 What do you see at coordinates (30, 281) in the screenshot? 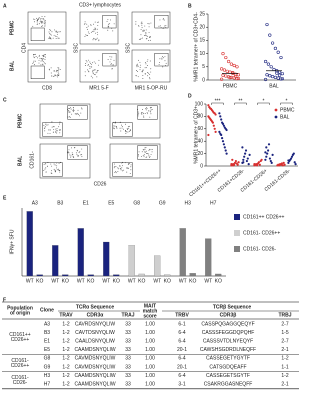
I see `bar-label: WT` at bounding box center [30, 281].